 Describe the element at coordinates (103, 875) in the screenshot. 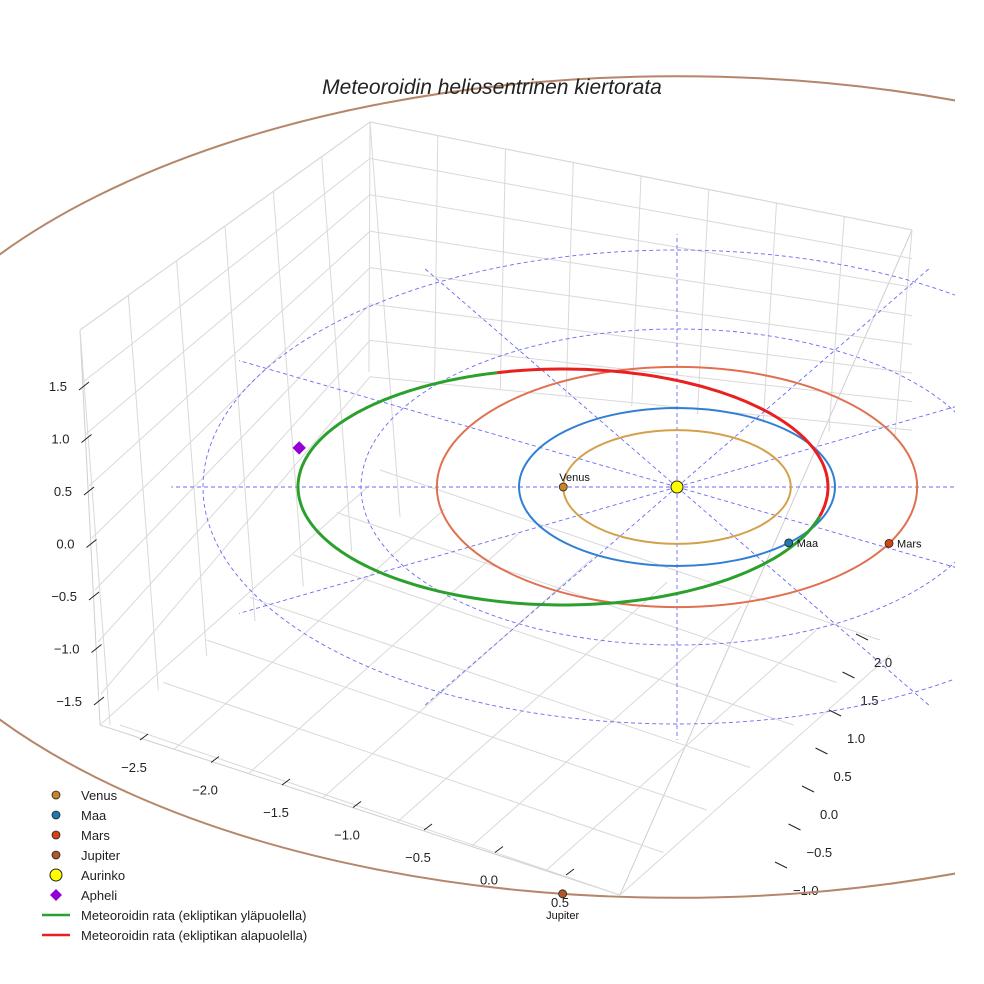

I see `legend-label: Aurinko` at that location.